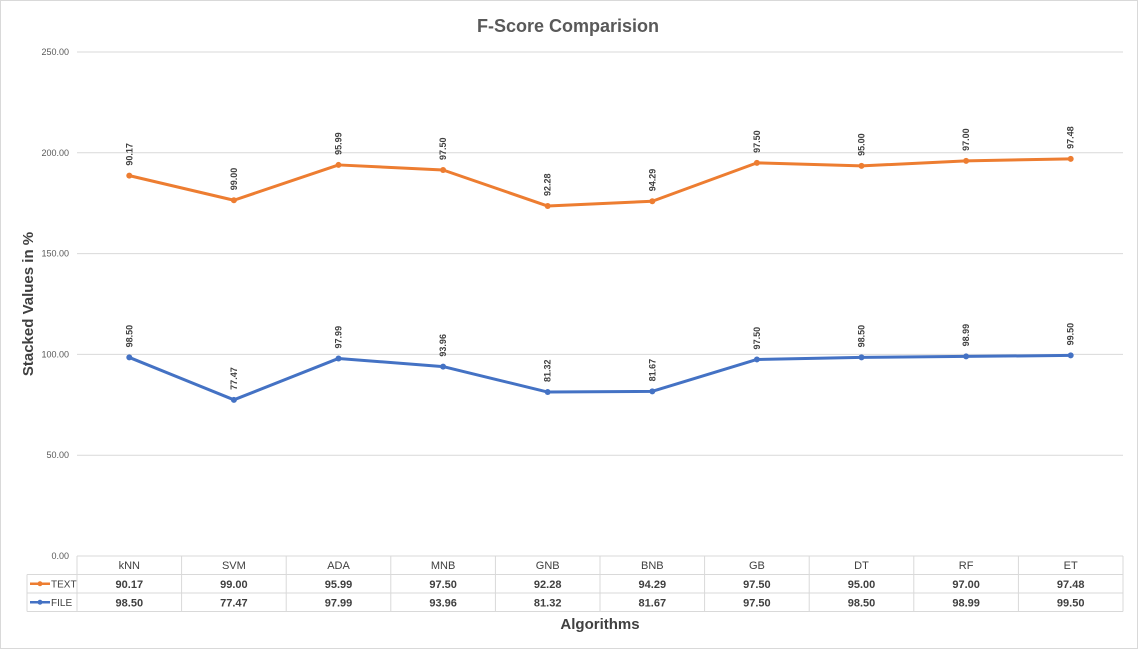 The width and height of the screenshot is (1138, 649). Describe the element at coordinates (339, 603) in the screenshot. I see `table-value: 97.99` at that location.